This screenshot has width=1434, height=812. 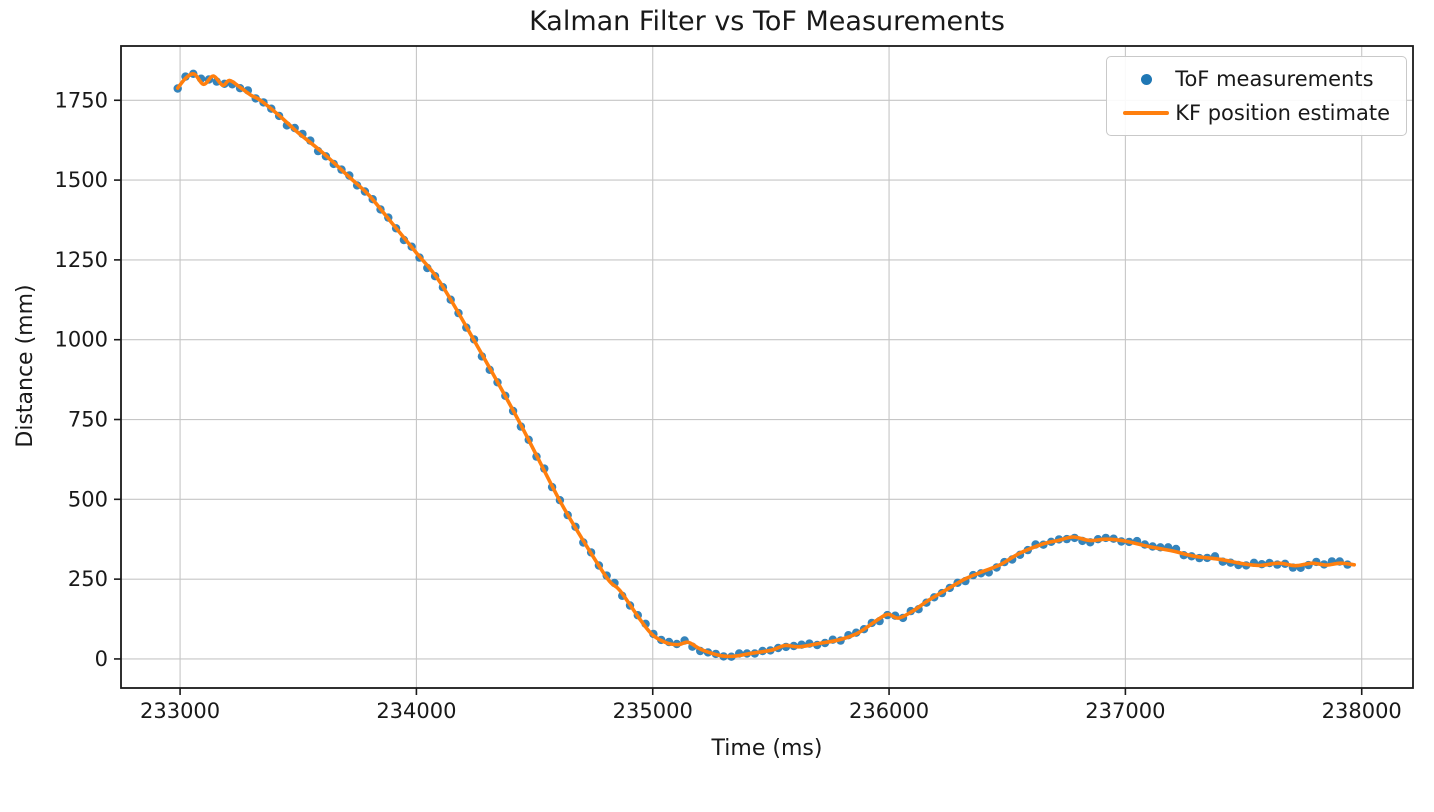 What do you see at coordinates (1274, 79) in the screenshot?
I see `legend-label-tof-measurements: ToF measurements` at bounding box center [1274, 79].